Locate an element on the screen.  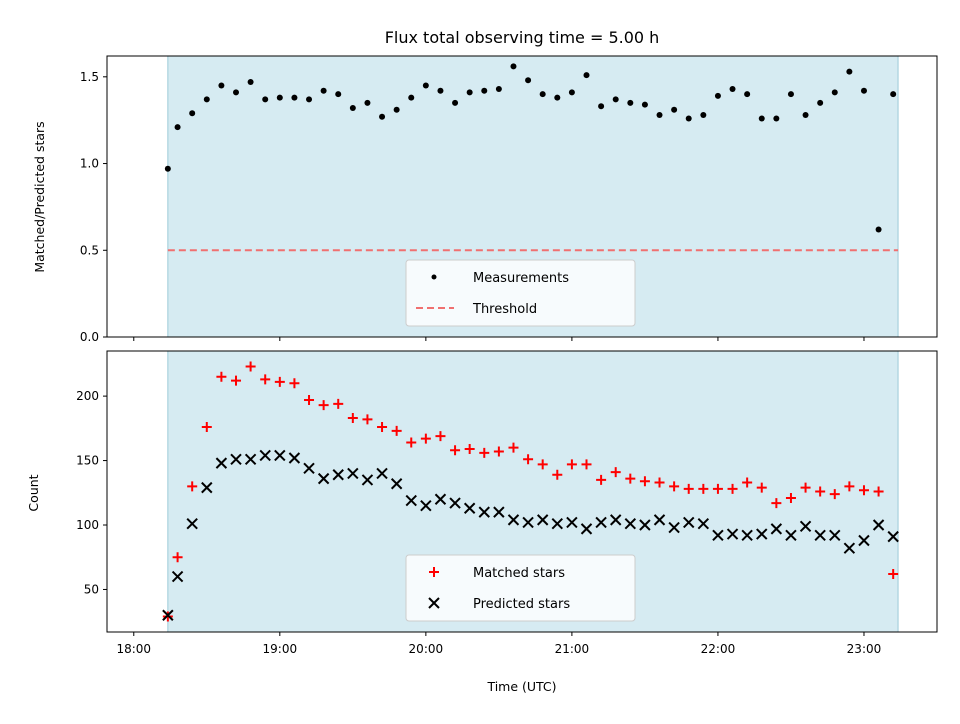
y-tick-label: 1.5 is located at coordinates (89, 77).